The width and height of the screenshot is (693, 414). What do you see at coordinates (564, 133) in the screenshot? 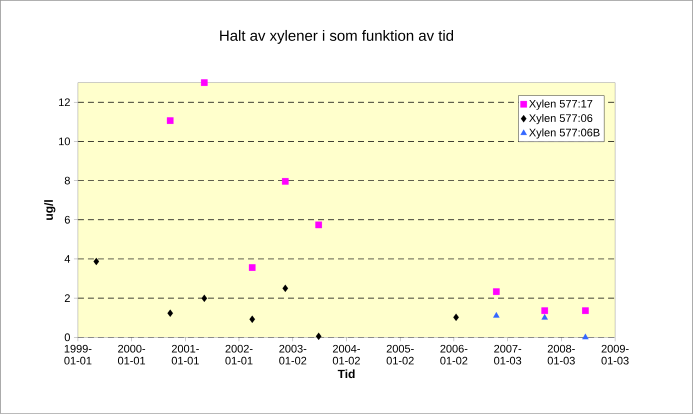
I see `legend-label: Xylen 577:06B` at bounding box center [564, 133].